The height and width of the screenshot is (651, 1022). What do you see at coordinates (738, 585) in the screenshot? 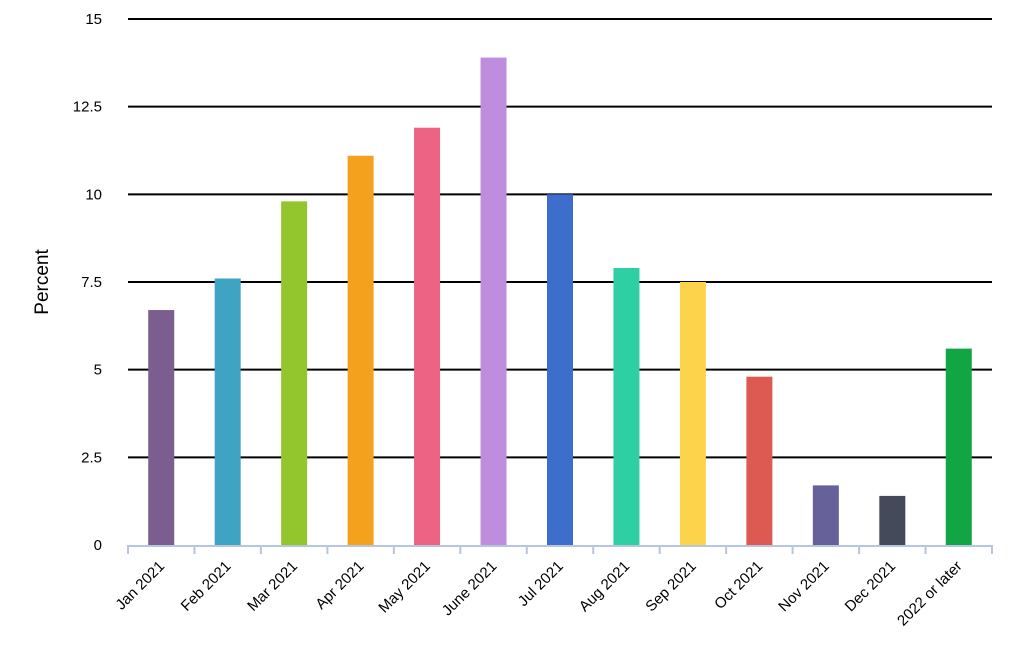
I see `x-tick-label: Oct 2021` at bounding box center [738, 585].